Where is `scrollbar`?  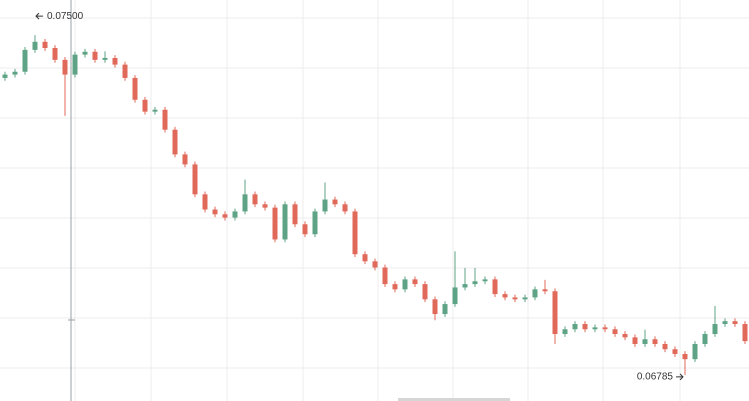
scrollbar is located at coordinates (454, 399).